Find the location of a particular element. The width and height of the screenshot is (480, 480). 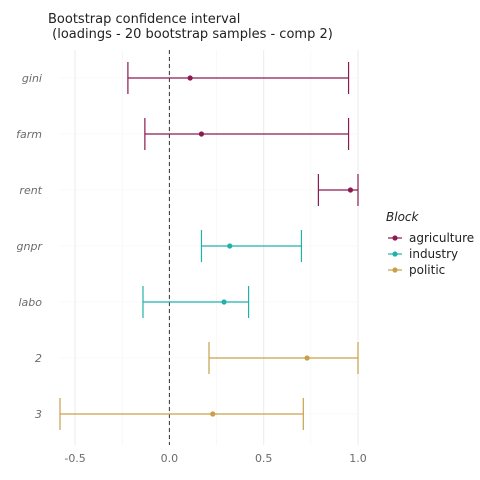

legend-entry-politic: politic is located at coordinates (416, 270).